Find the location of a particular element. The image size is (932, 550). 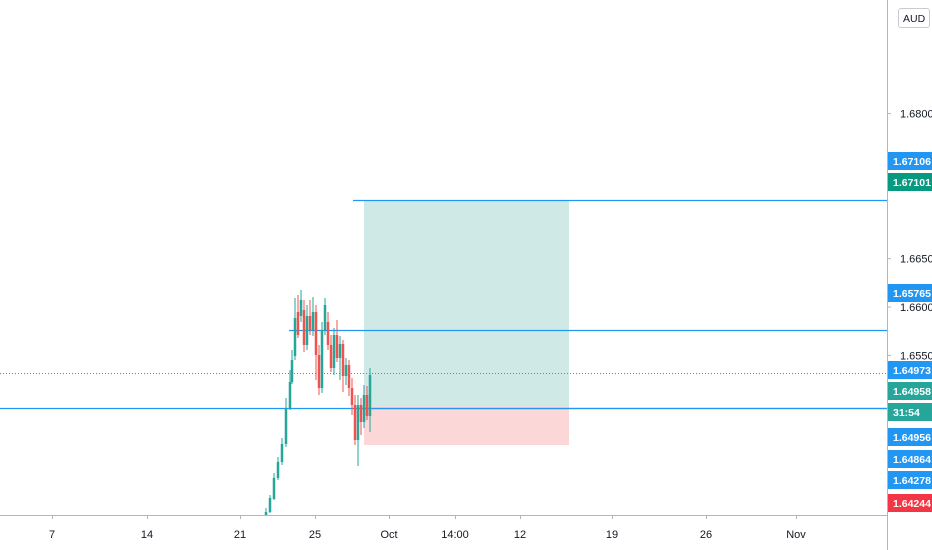

time-tick-label: 26 is located at coordinates (706, 535).